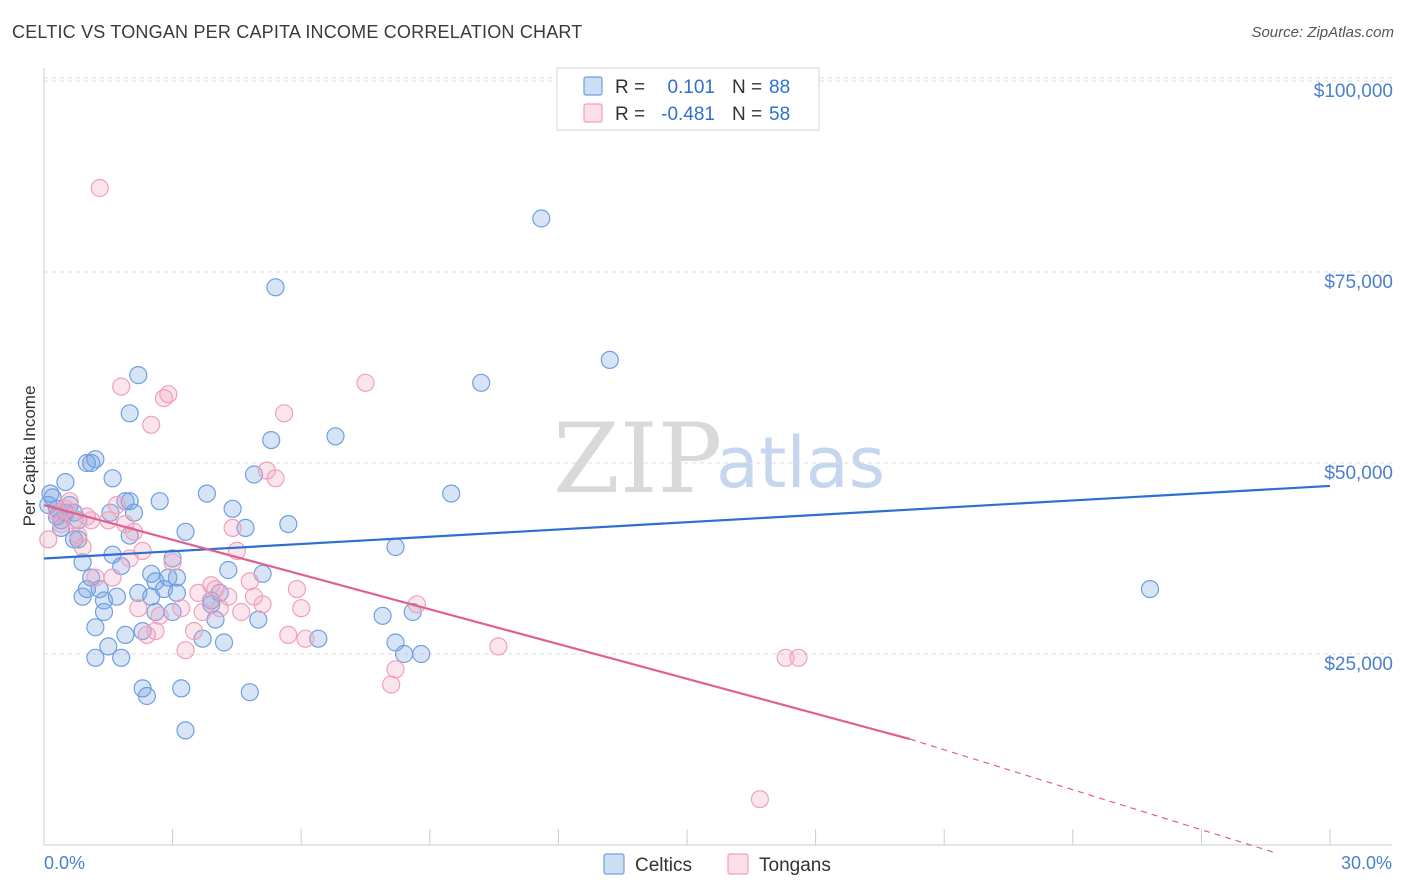 Image resolution: width=1406 pixels, height=892 pixels. Describe the element at coordinates (593, 113) in the screenshot. I see `legend-swatch-tongans` at that location.